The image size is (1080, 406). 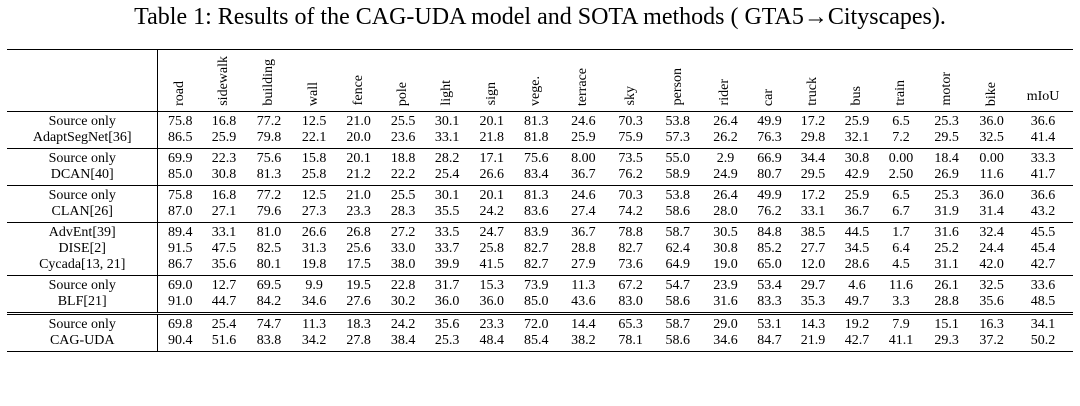 I want to click on table-cell: 58.9, so click(x=678, y=174).